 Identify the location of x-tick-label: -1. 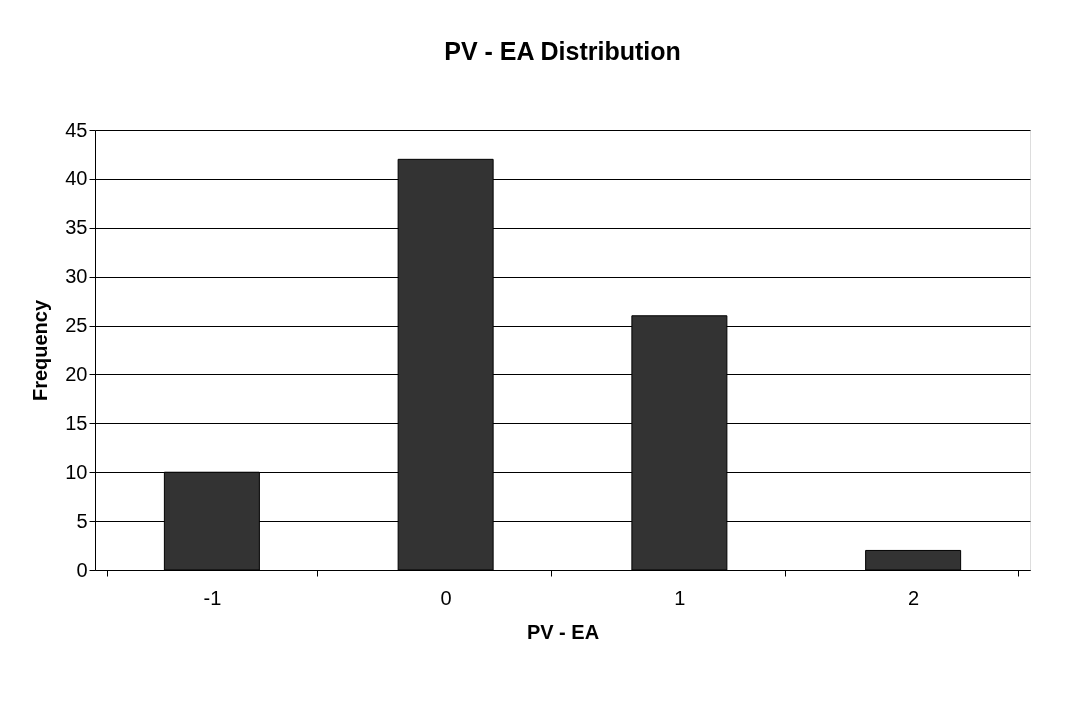
(212, 597).